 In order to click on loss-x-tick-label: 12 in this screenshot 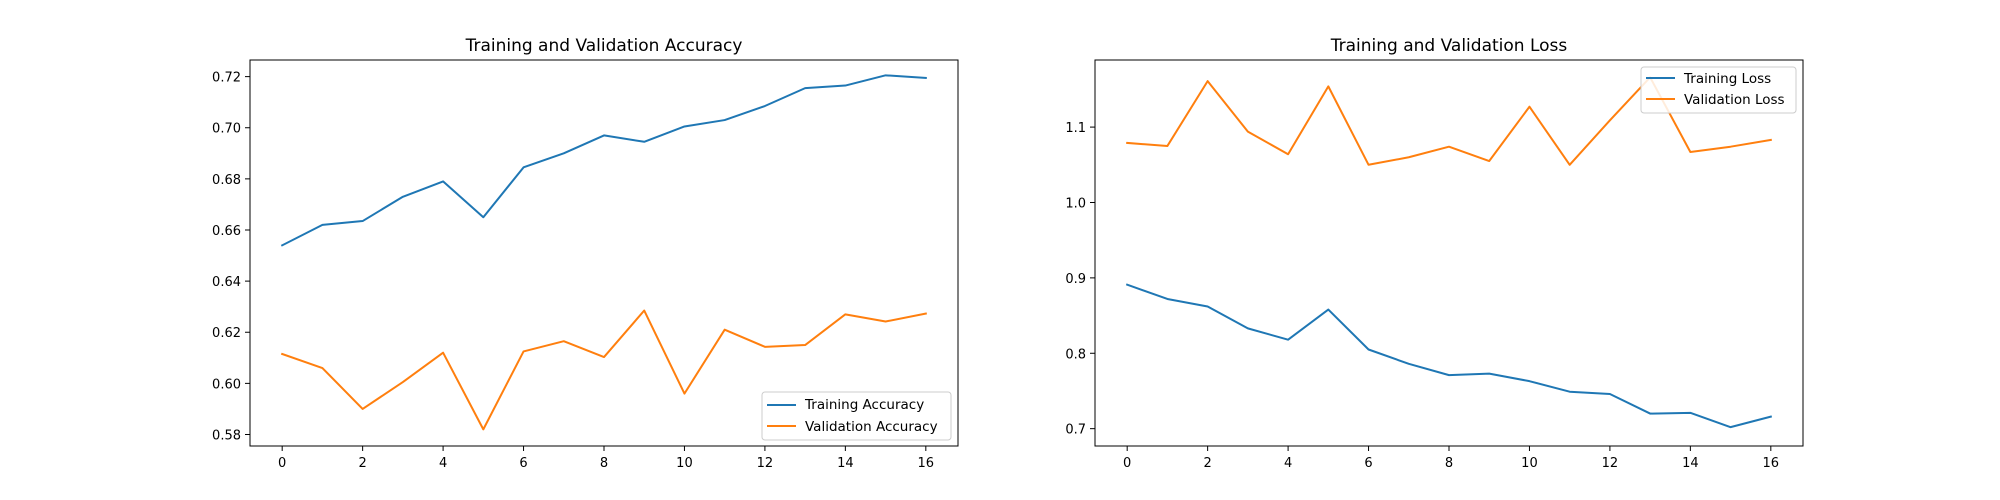, I will do `click(1610, 463)`.